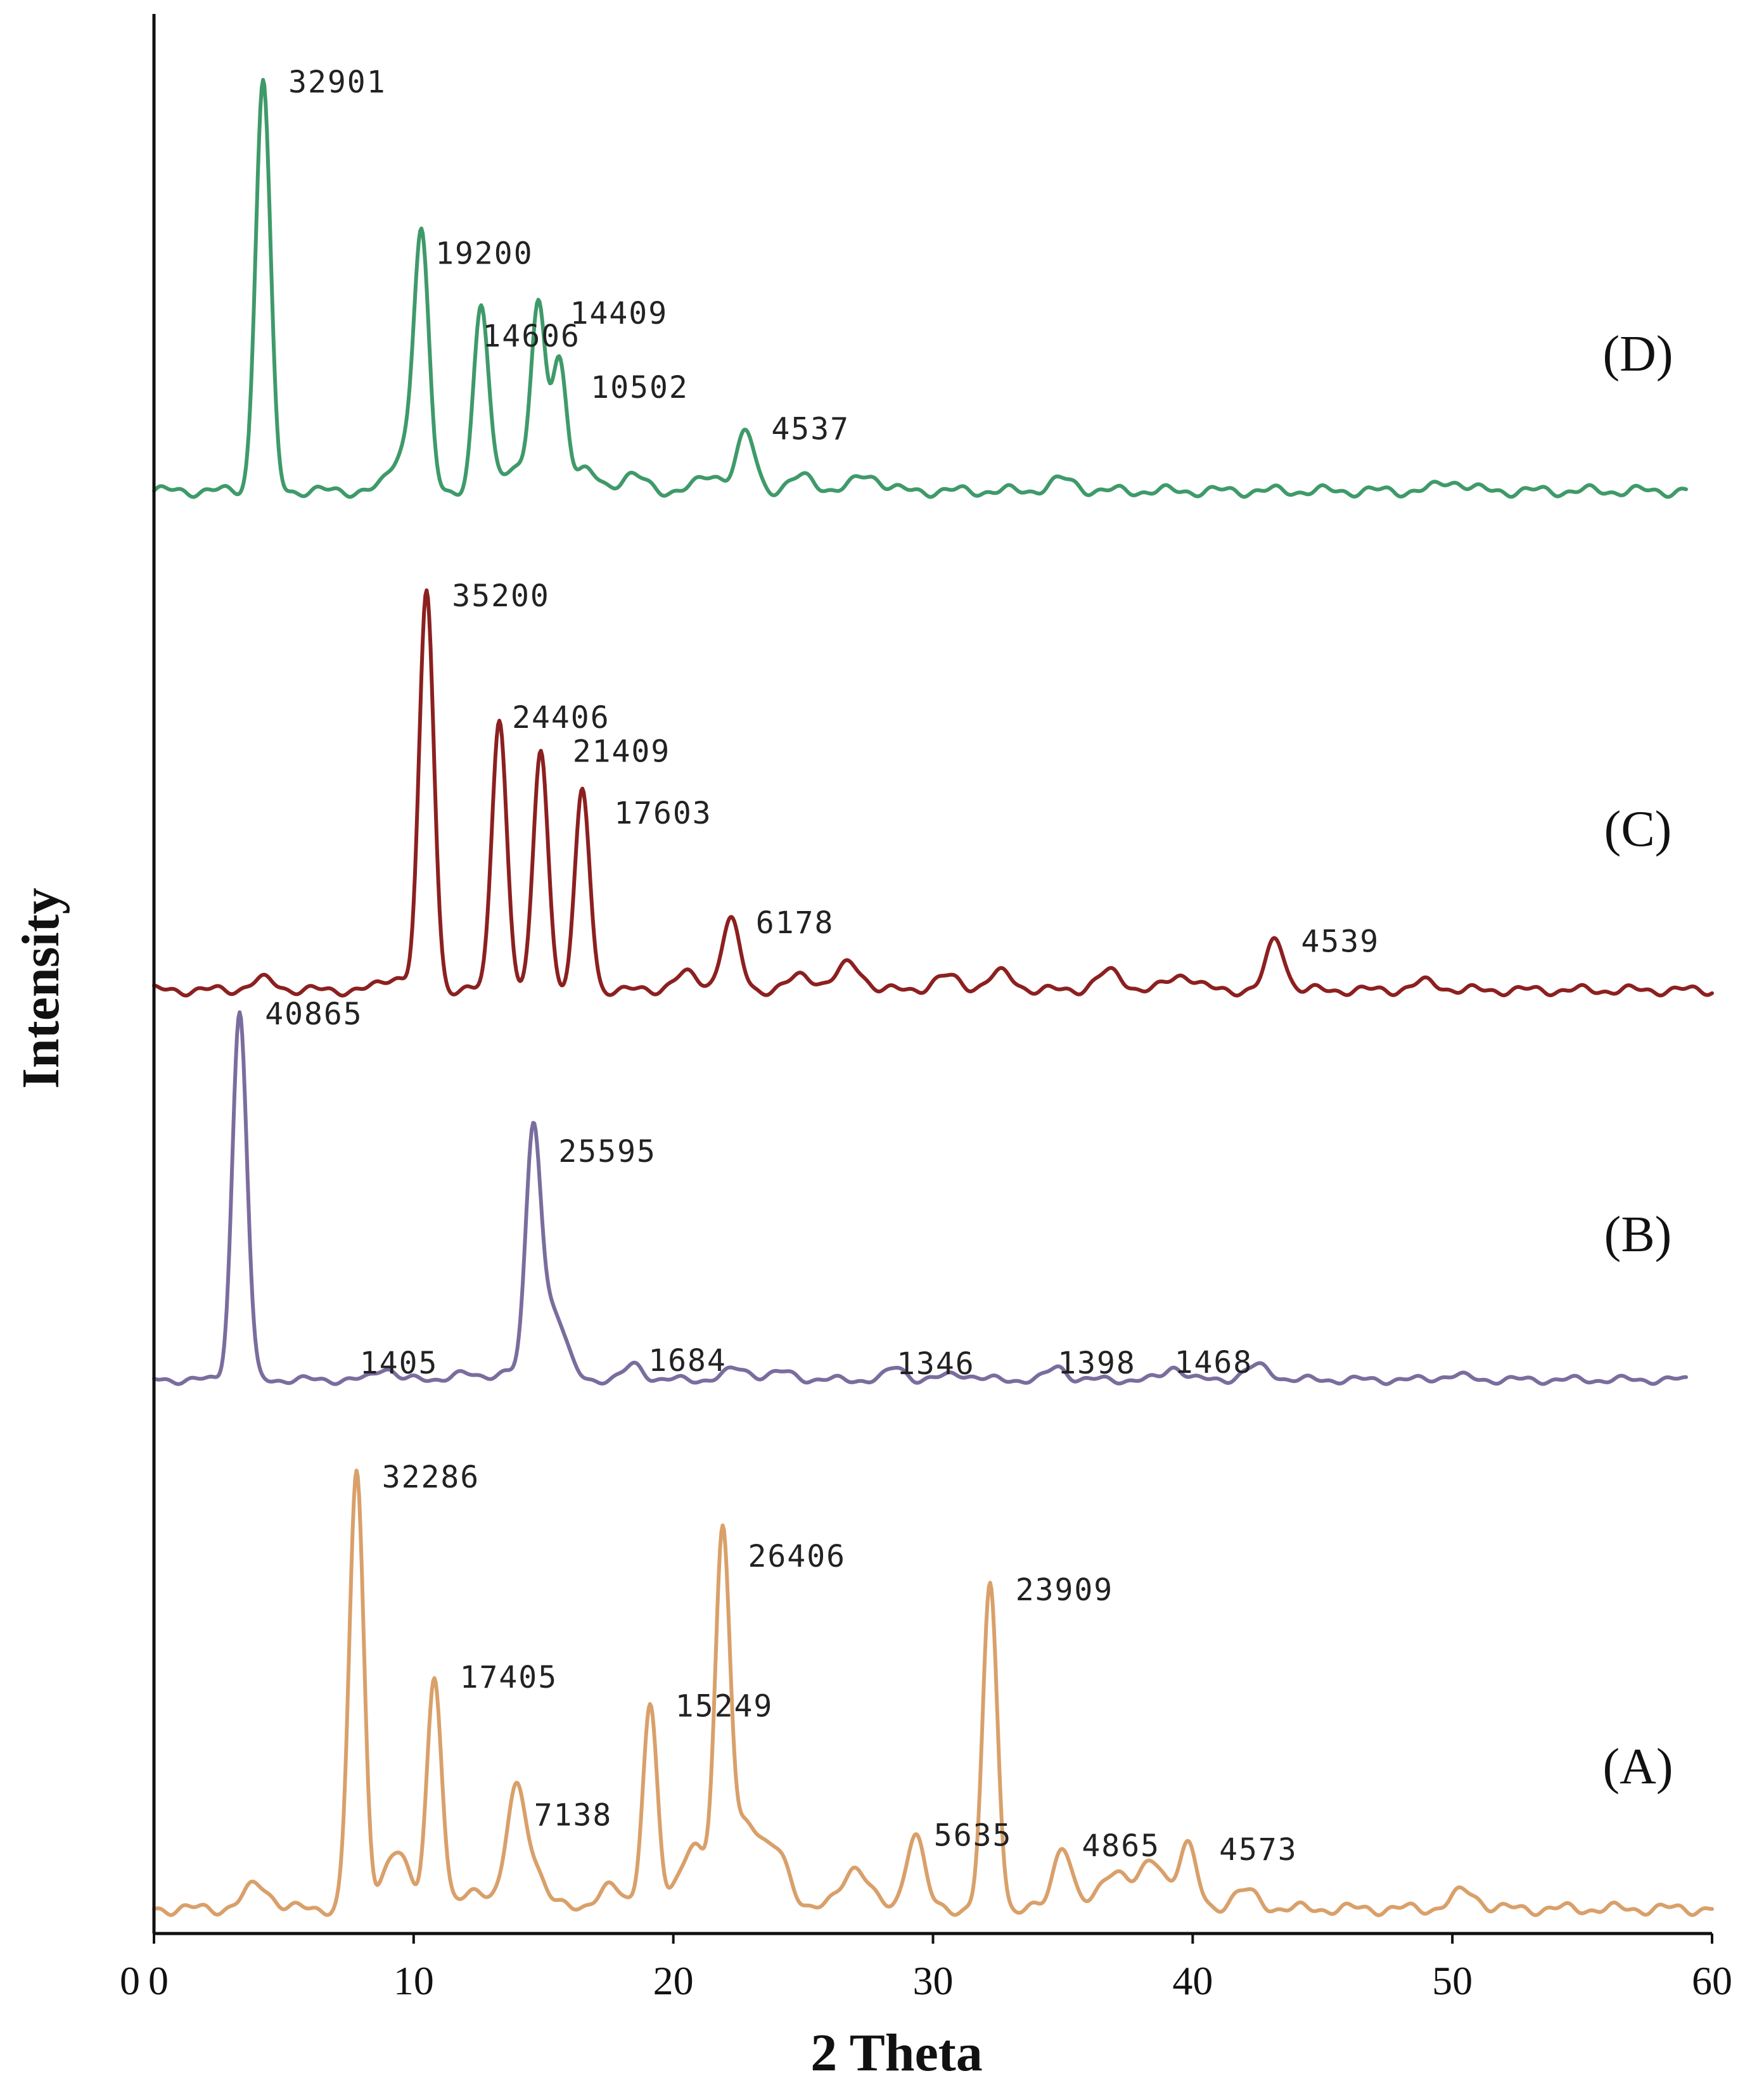 The width and height of the screenshot is (1764, 2090). What do you see at coordinates (1712, 1980) in the screenshot?
I see `x-tick-label: 60` at bounding box center [1712, 1980].